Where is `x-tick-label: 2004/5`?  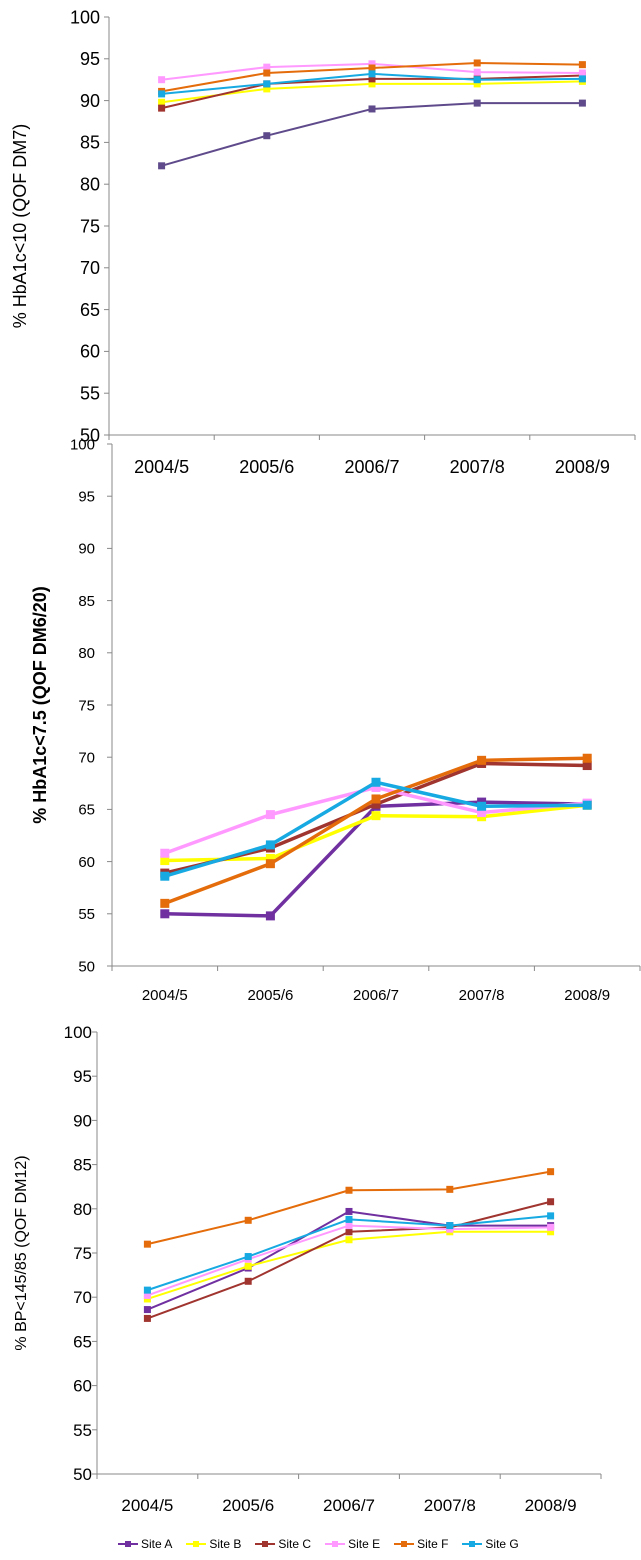 x-tick-label: 2004/5 is located at coordinates (165, 995).